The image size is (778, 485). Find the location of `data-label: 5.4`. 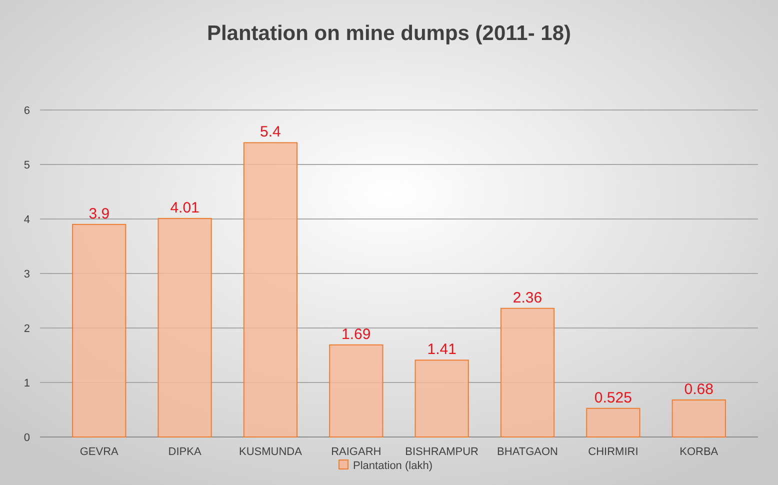

data-label: 5.4 is located at coordinates (270, 132).